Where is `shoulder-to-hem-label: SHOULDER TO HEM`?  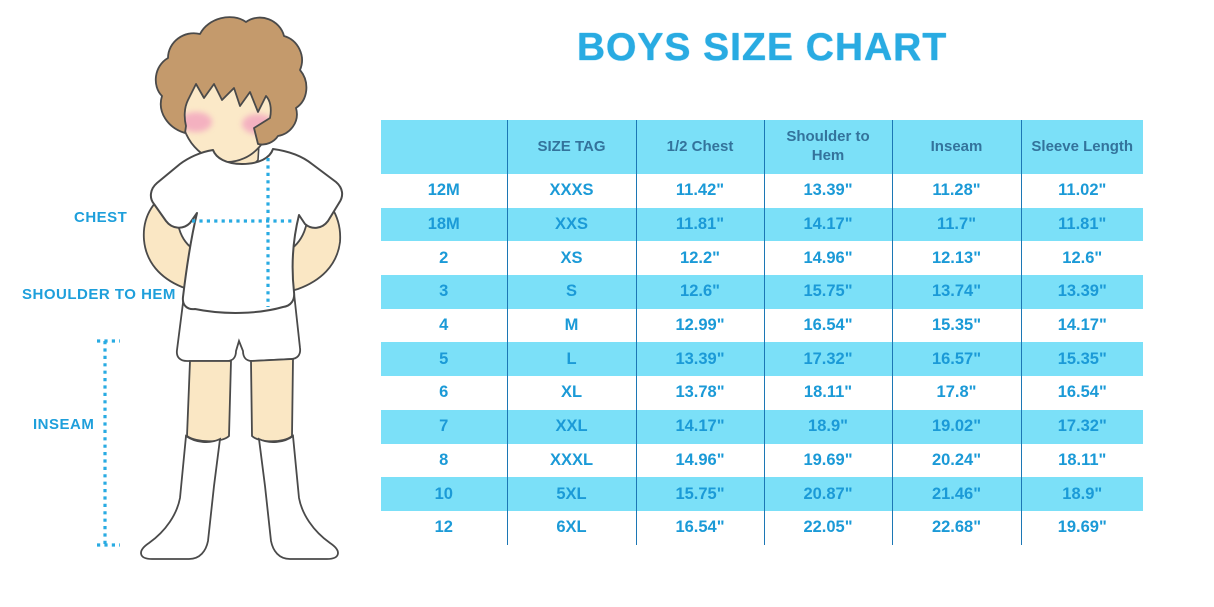
shoulder-to-hem-label: SHOULDER TO HEM is located at coordinates (99, 294).